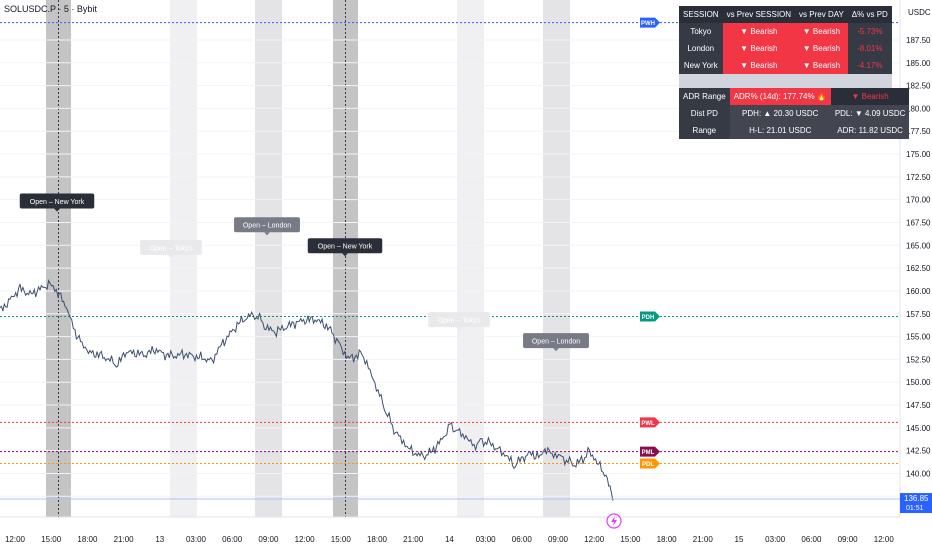 Image resolution: width=932 pixels, height=550 pixels. I want to click on adr-label: ADR Range, so click(704, 96).